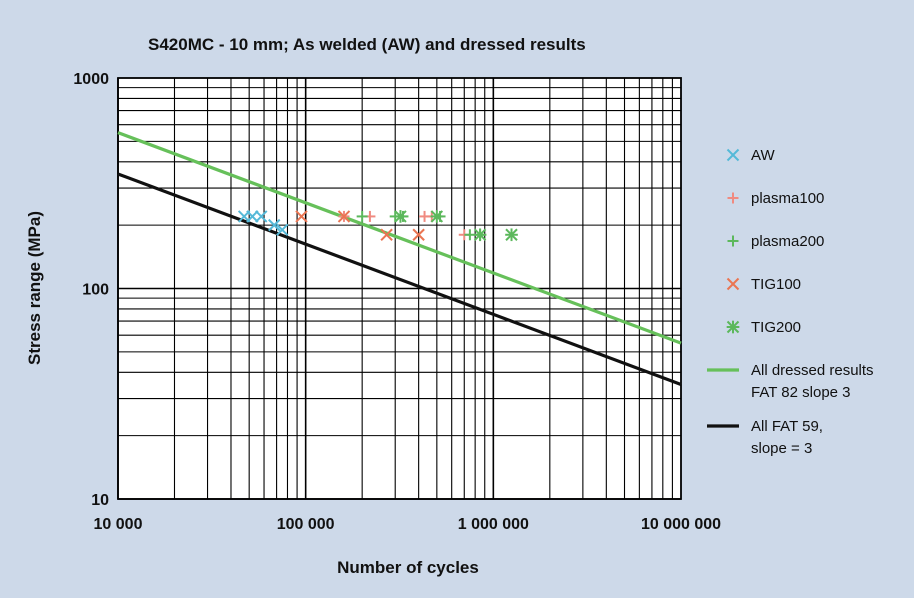 Image resolution: width=914 pixels, height=598 pixels. I want to click on legend-label-tig200: TIG200, so click(776, 327).